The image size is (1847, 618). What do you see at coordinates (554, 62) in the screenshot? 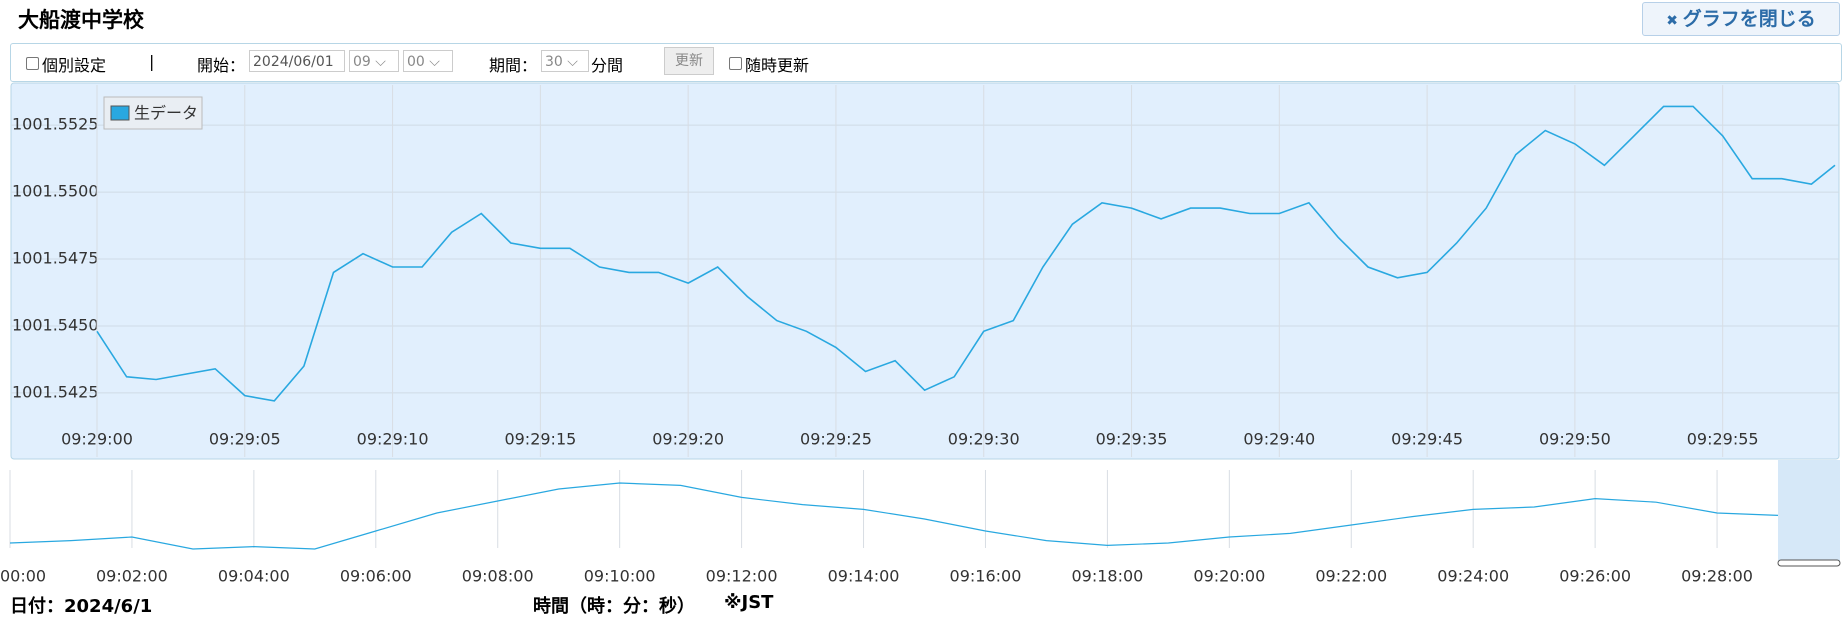
I see `value: 30` at bounding box center [554, 62].